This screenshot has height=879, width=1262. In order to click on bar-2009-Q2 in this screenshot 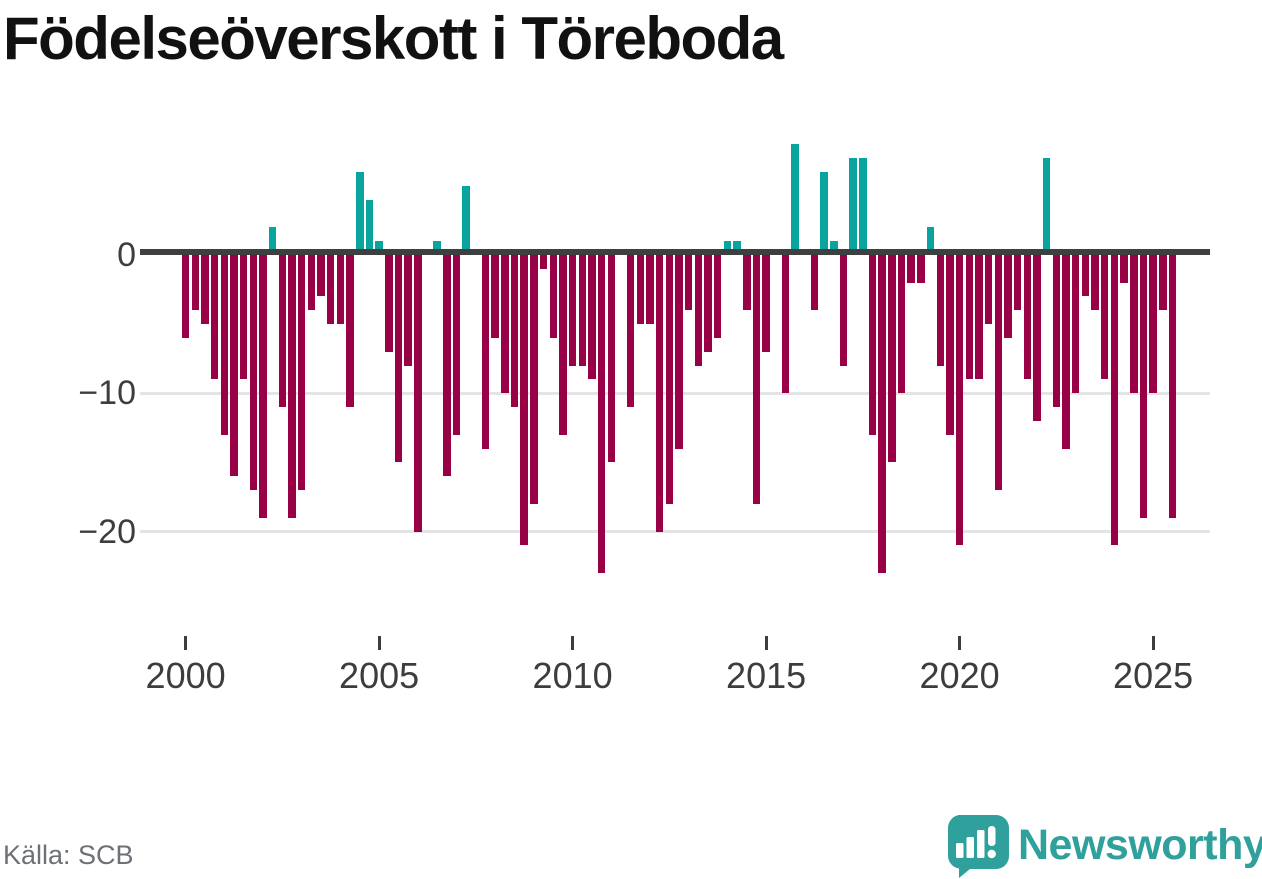, I will do `click(543, 262)`.